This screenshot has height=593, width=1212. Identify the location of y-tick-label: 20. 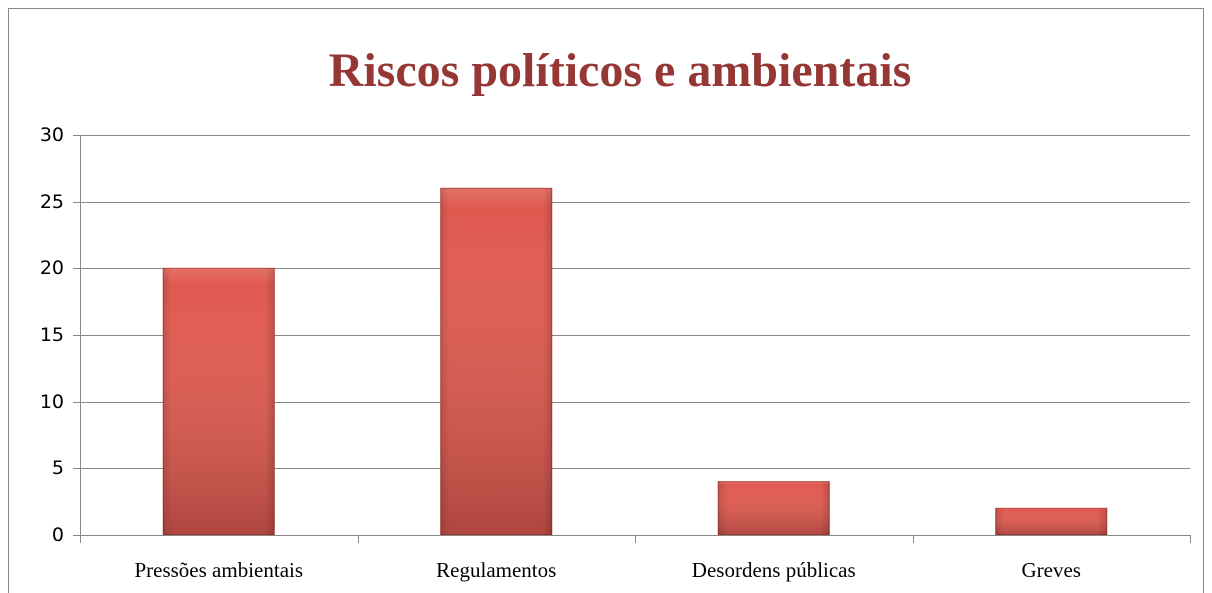
(52, 268).